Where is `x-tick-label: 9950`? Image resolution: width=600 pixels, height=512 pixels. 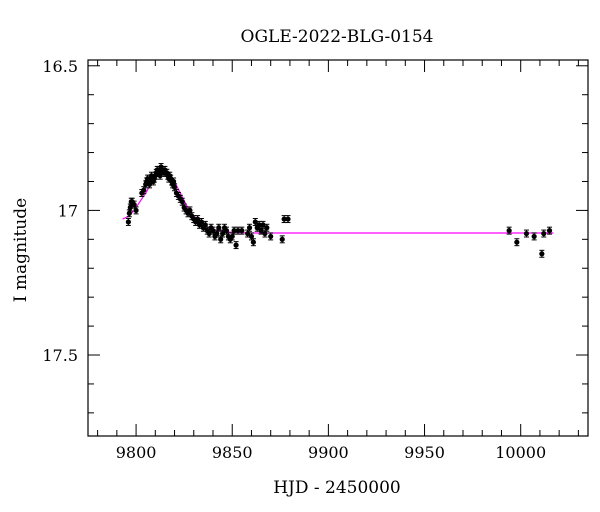 x-tick-label: 9950 is located at coordinates (424, 452).